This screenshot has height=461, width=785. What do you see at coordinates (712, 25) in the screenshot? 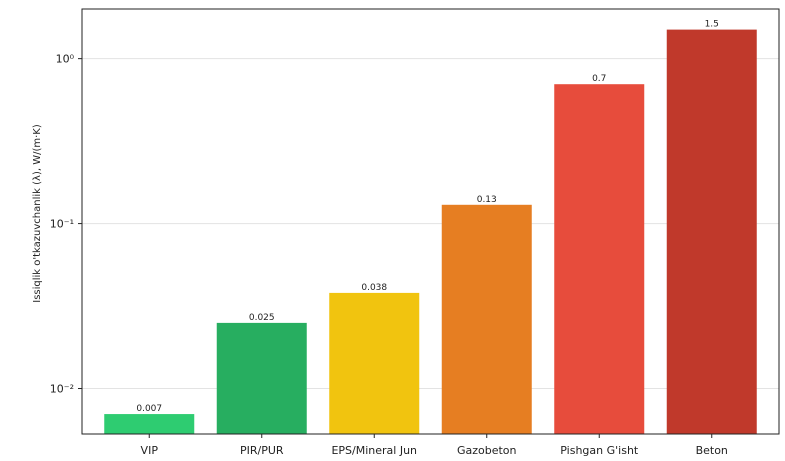
I see `bar-value-label: 1.5` at bounding box center [712, 25].